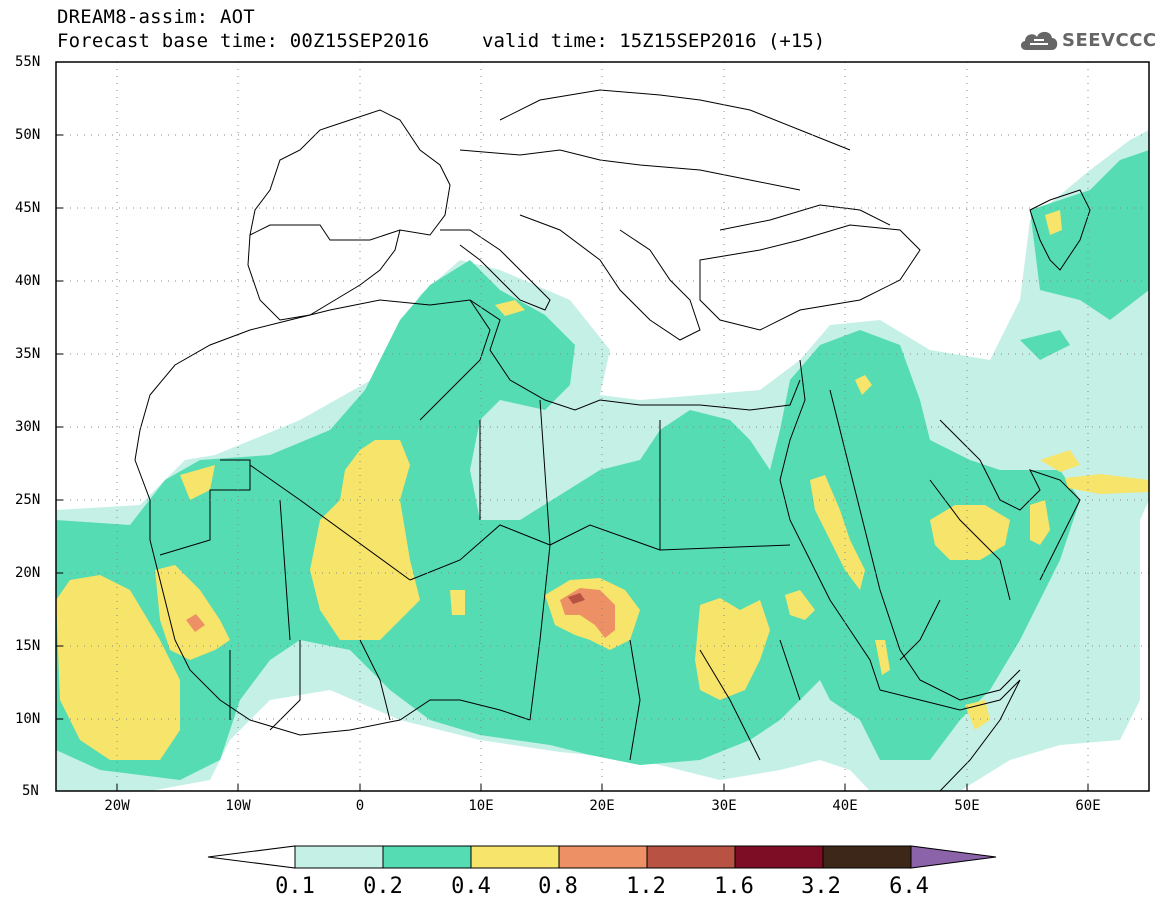 This screenshot has width=1165, height=905. I want to click on valid-time: valid time: 15Z15SEP2016 (+15), so click(654, 41).